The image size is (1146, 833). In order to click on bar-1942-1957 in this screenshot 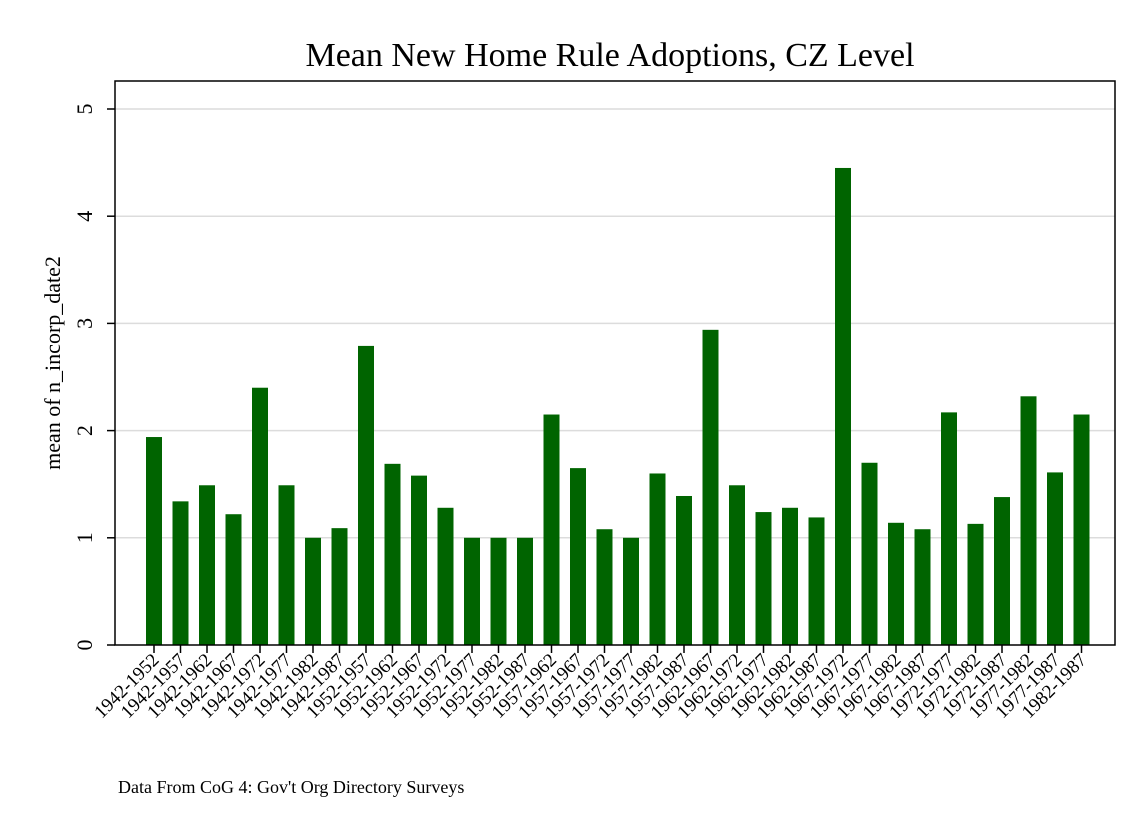, I will do `click(180, 573)`.